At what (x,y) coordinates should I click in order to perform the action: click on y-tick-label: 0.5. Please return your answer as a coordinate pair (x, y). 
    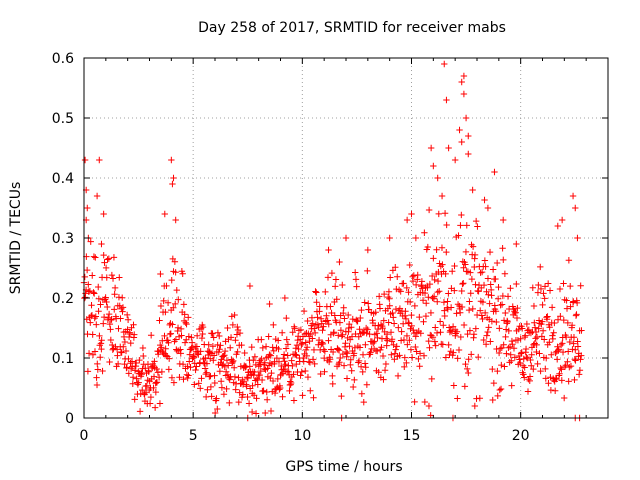
    Looking at the image, I should click on (63, 119).